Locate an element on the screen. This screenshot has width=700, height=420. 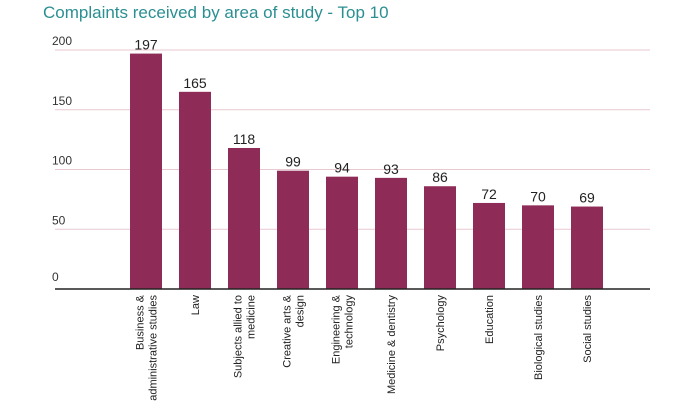
category-label: Education is located at coordinates (490, 319).